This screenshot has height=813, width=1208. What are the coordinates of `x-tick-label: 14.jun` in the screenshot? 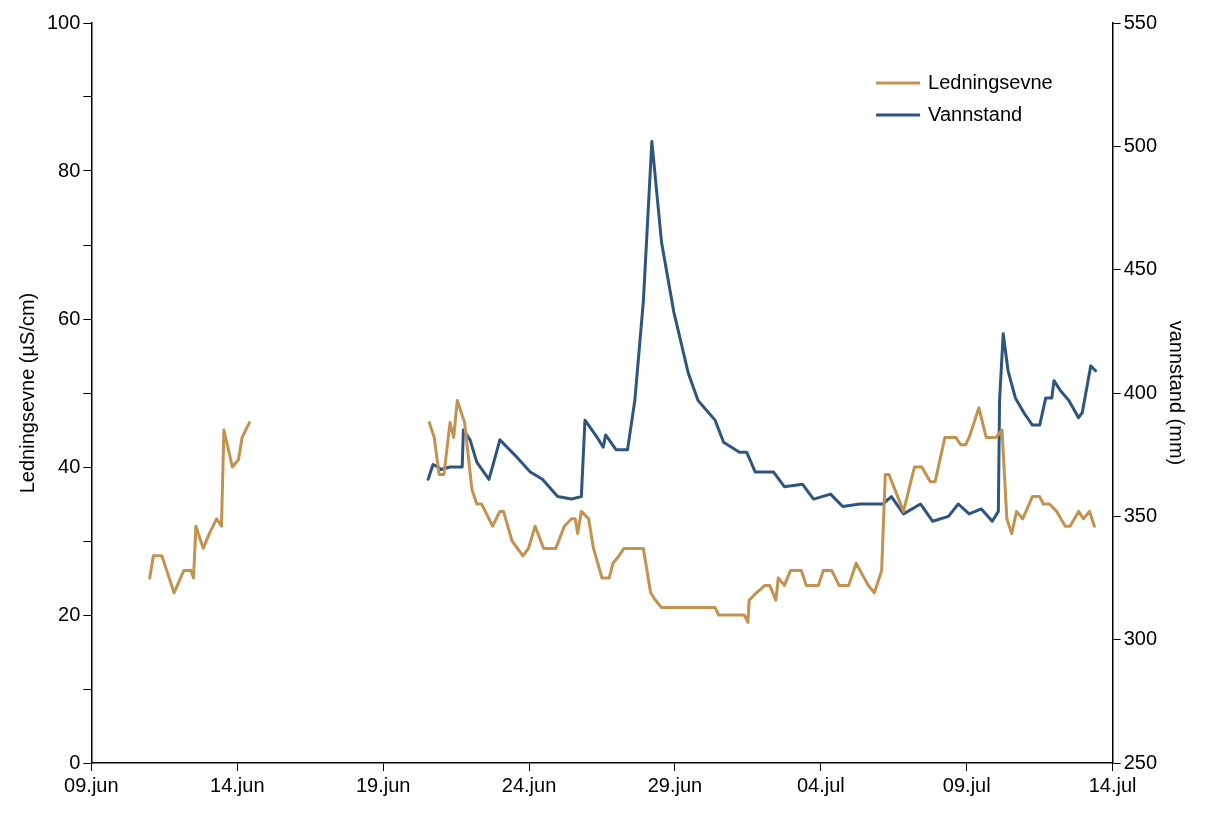 It's located at (237, 784).